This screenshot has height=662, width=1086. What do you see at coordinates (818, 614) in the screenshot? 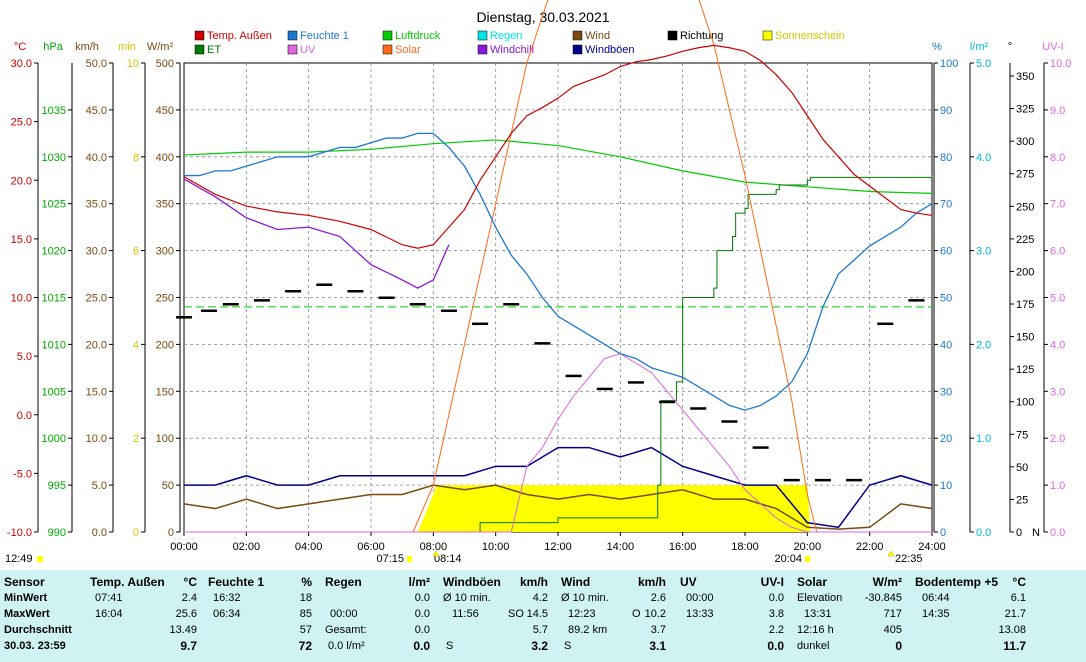
I see `solar-r2a: 13:31` at bounding box center [818, 614].